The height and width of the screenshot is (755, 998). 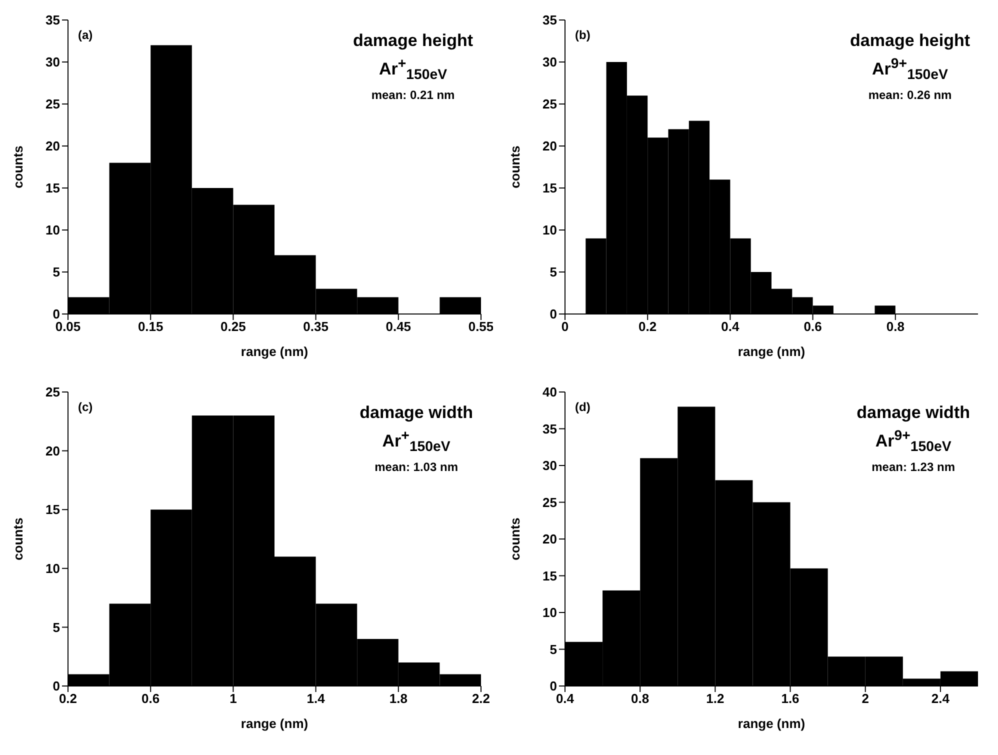 What do you see at coordinates (85, 407) in the screenshot?
I see `annotation: (c)` at bounding box center [85, 407].